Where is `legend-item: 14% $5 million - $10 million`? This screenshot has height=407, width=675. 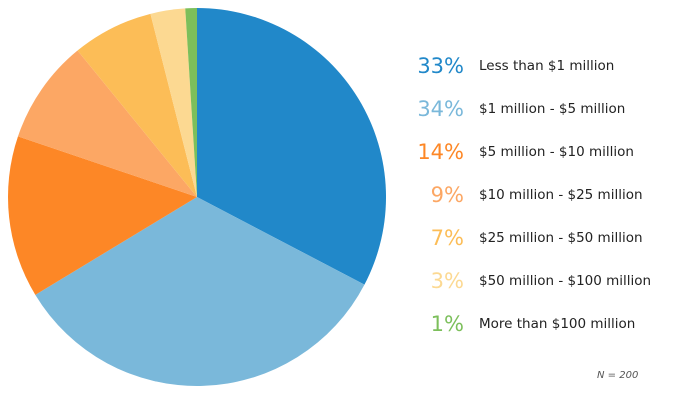
legend-item: 14% $5 million - $10 million is located at coordinates (534, 152).